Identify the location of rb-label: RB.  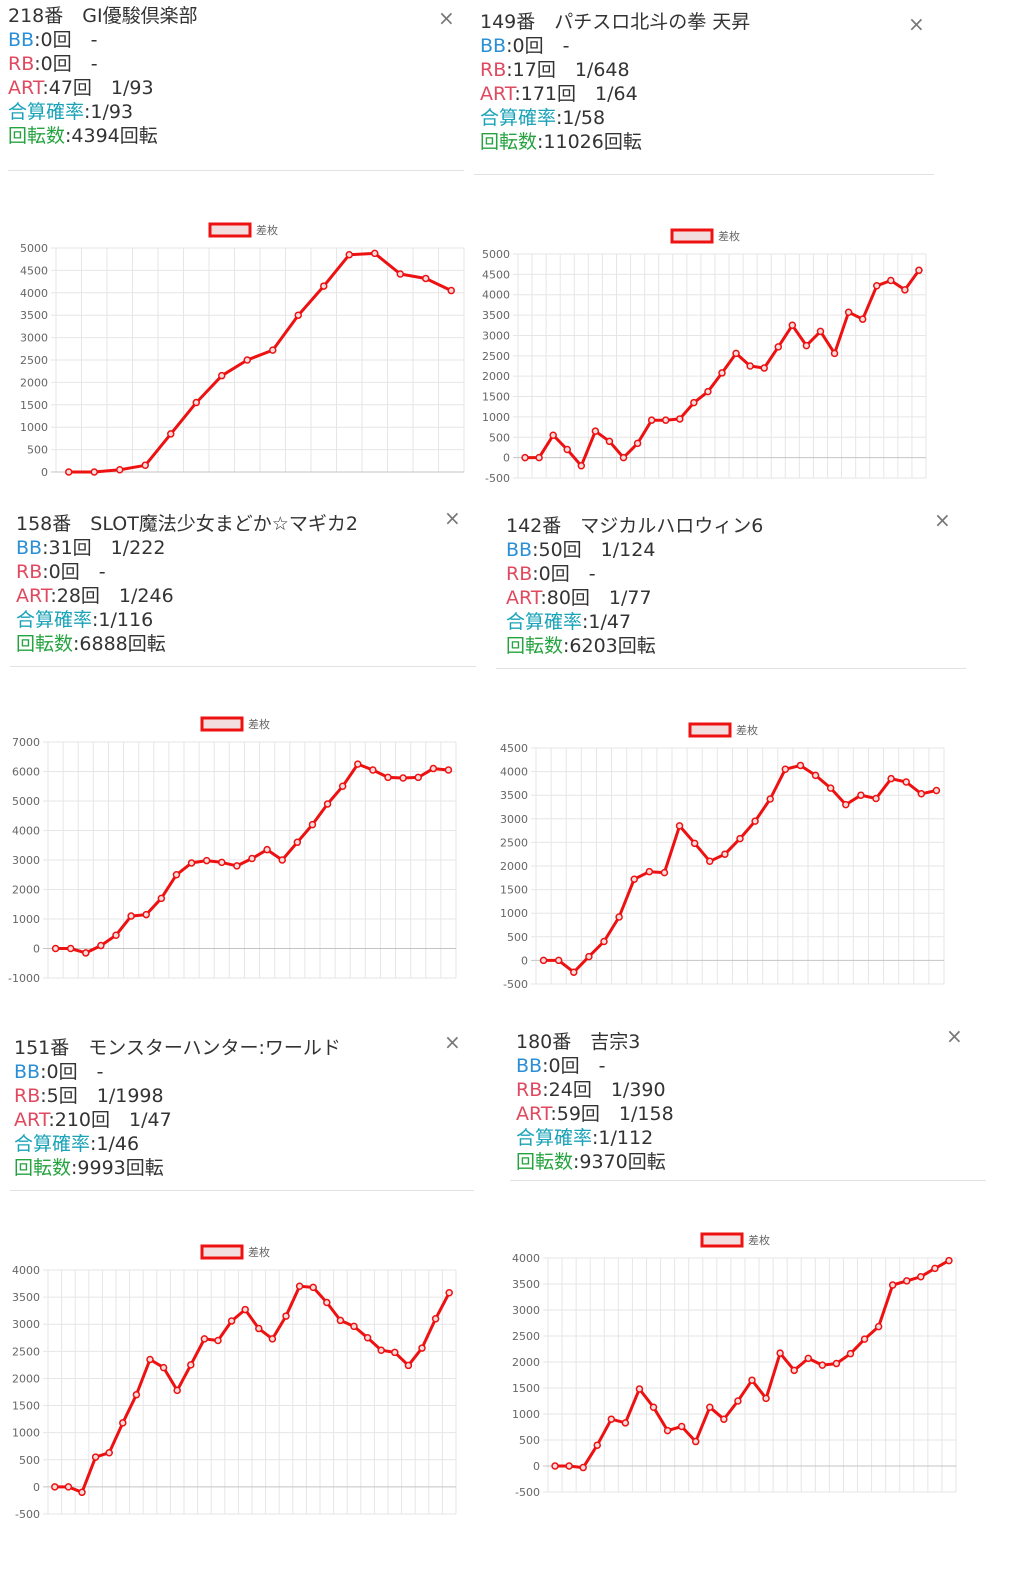
(27, 1096).